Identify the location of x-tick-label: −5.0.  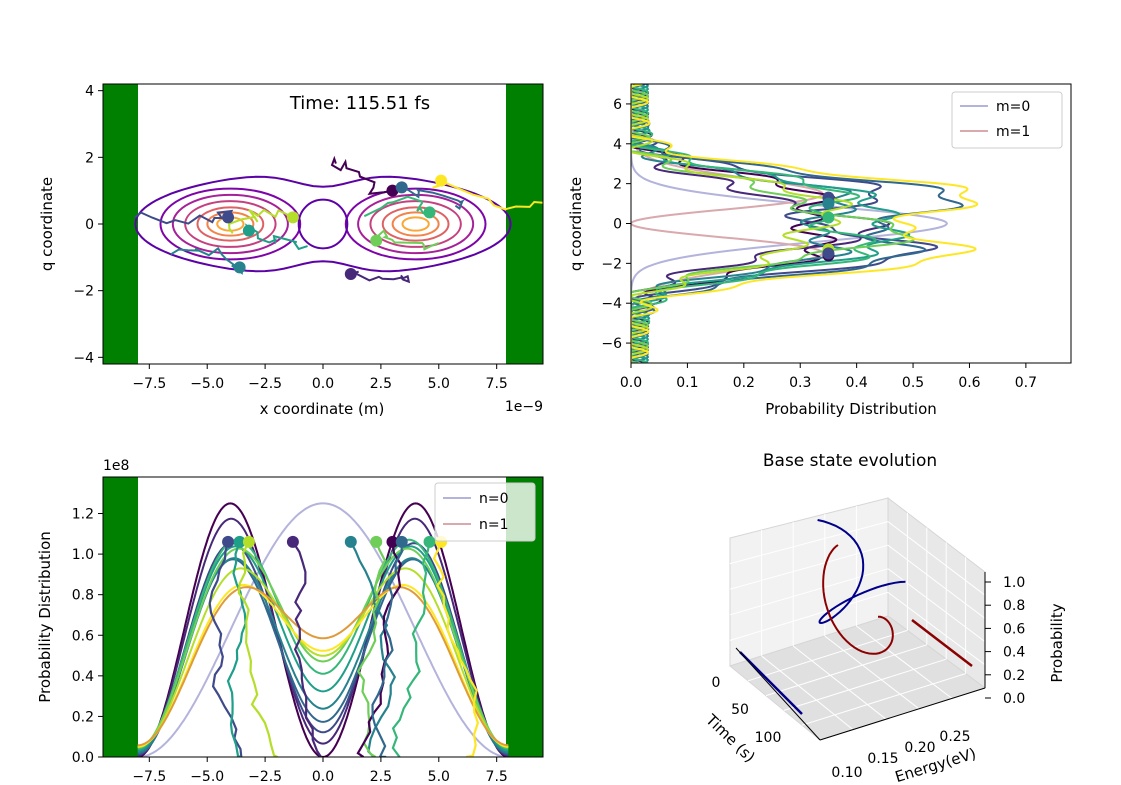
(207, 777).